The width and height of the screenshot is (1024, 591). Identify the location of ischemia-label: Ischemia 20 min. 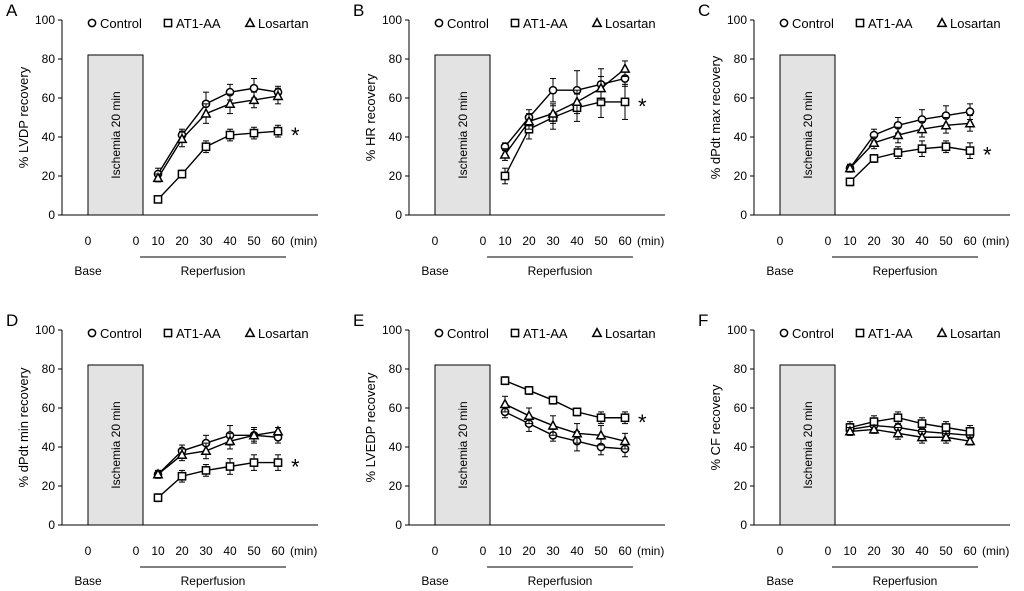
(116, 134).